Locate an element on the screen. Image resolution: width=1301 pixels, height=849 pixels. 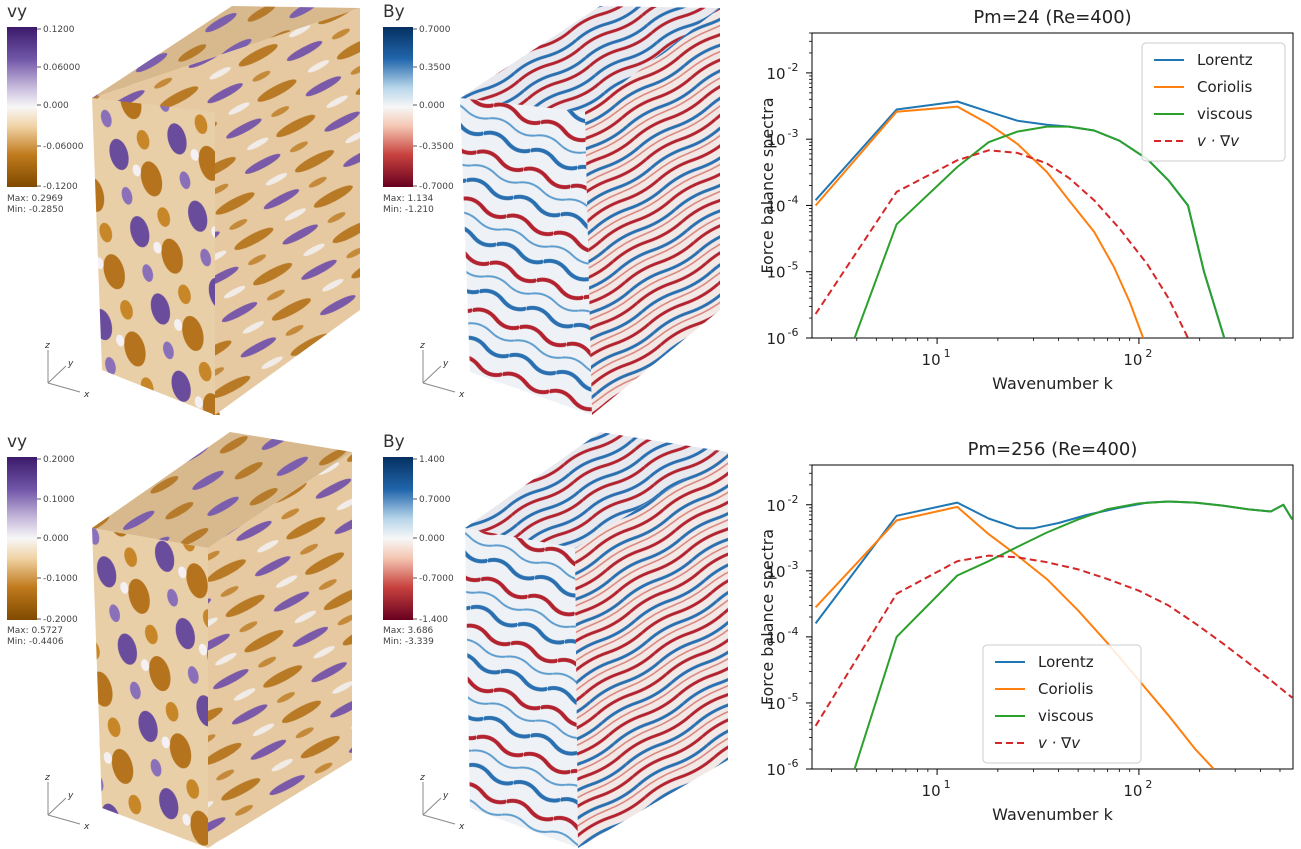
data-min: Min: -1.210 is located at coordinates (408, 210).